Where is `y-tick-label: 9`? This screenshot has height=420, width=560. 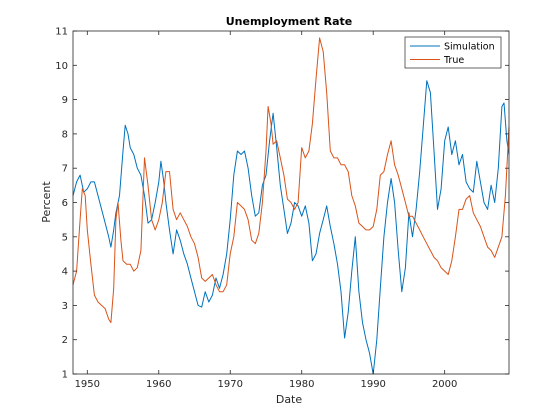
y-tick-label: 9 is located at coordinates (65, 100).